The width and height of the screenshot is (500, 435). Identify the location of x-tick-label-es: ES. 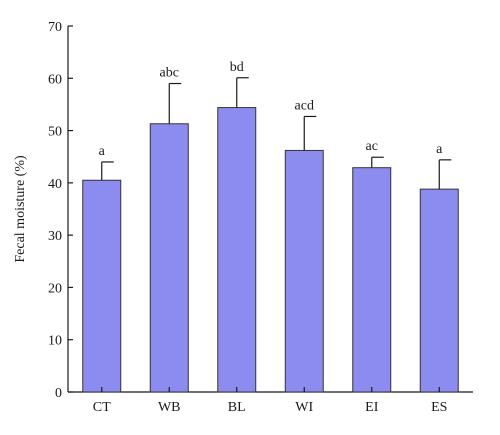
(439, 407).